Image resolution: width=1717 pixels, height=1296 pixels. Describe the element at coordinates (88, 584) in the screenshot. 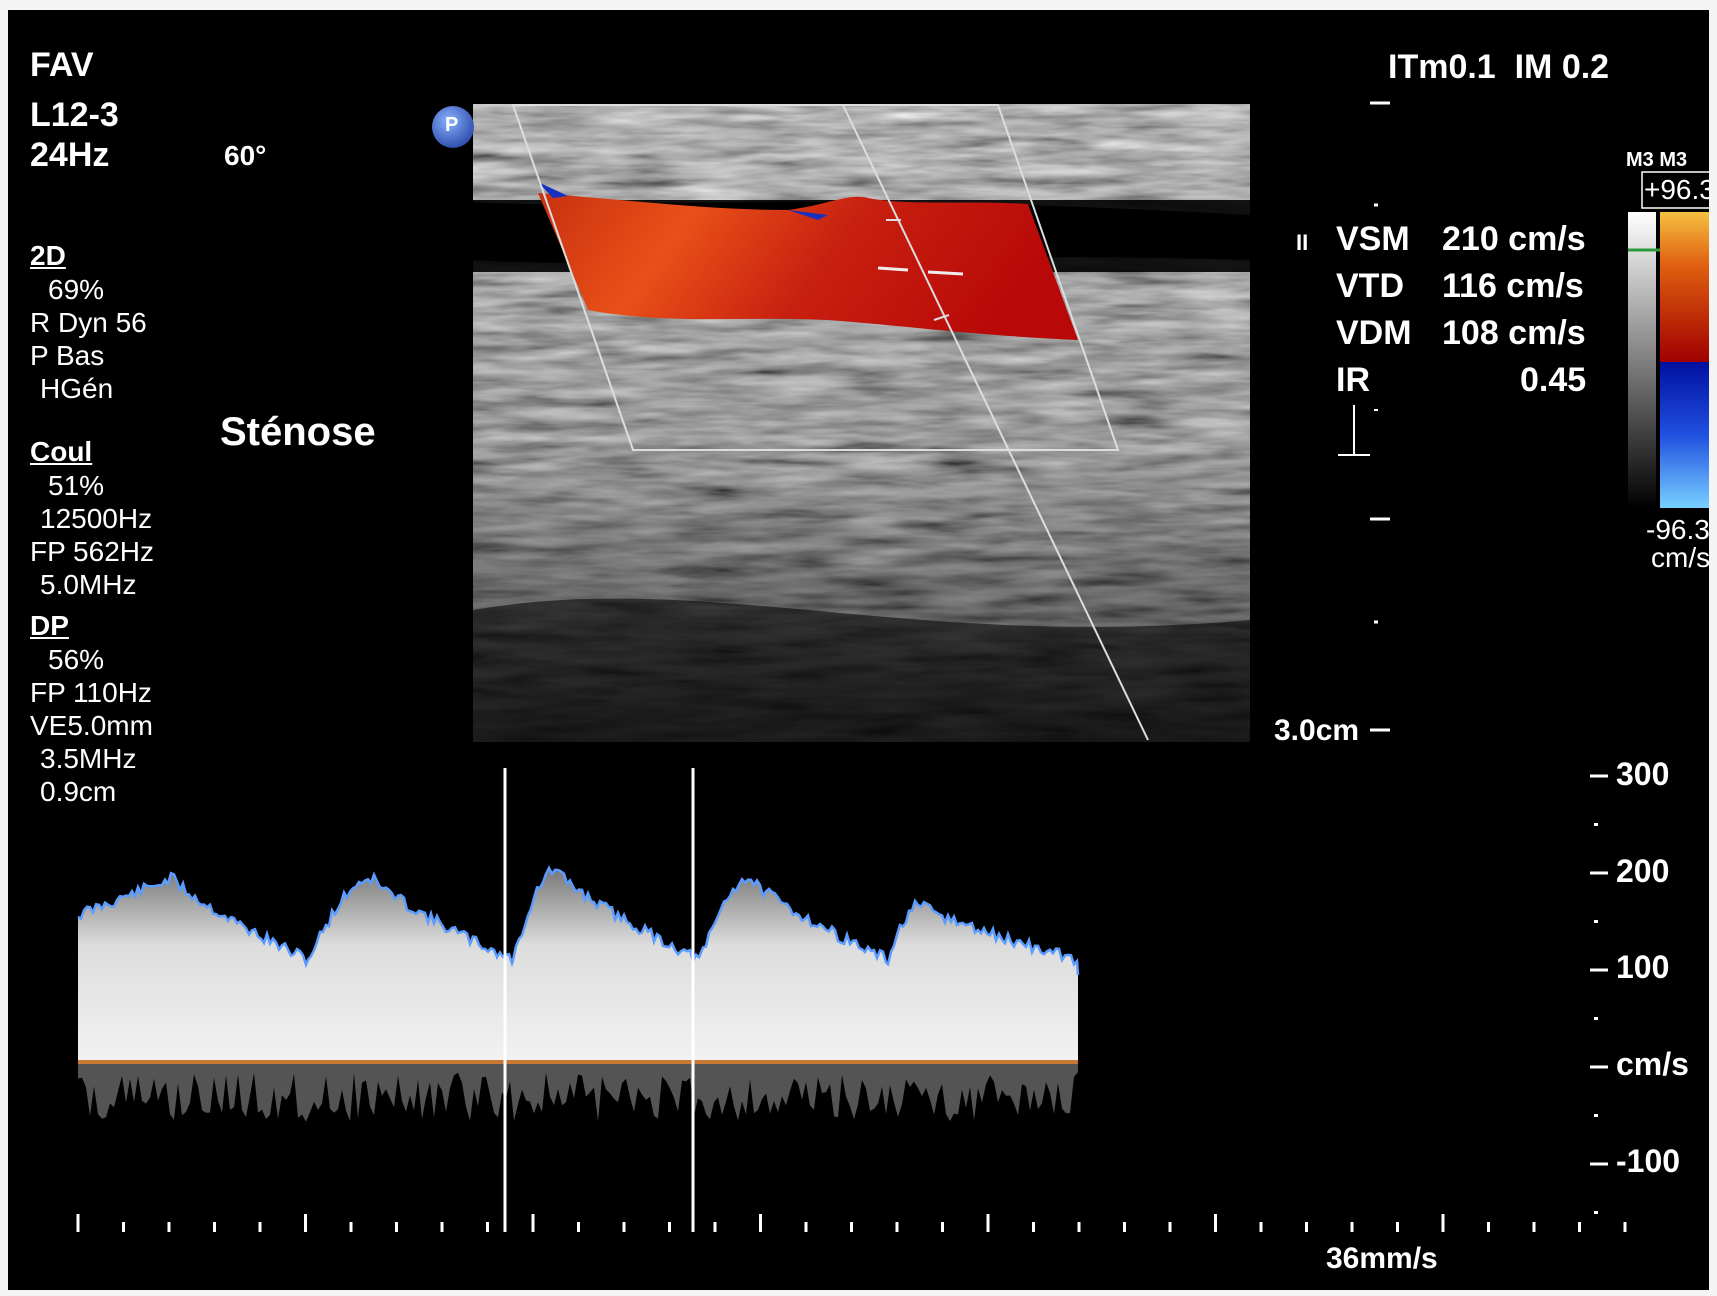

I see `color-frequency: 5.0MHz` at that location.